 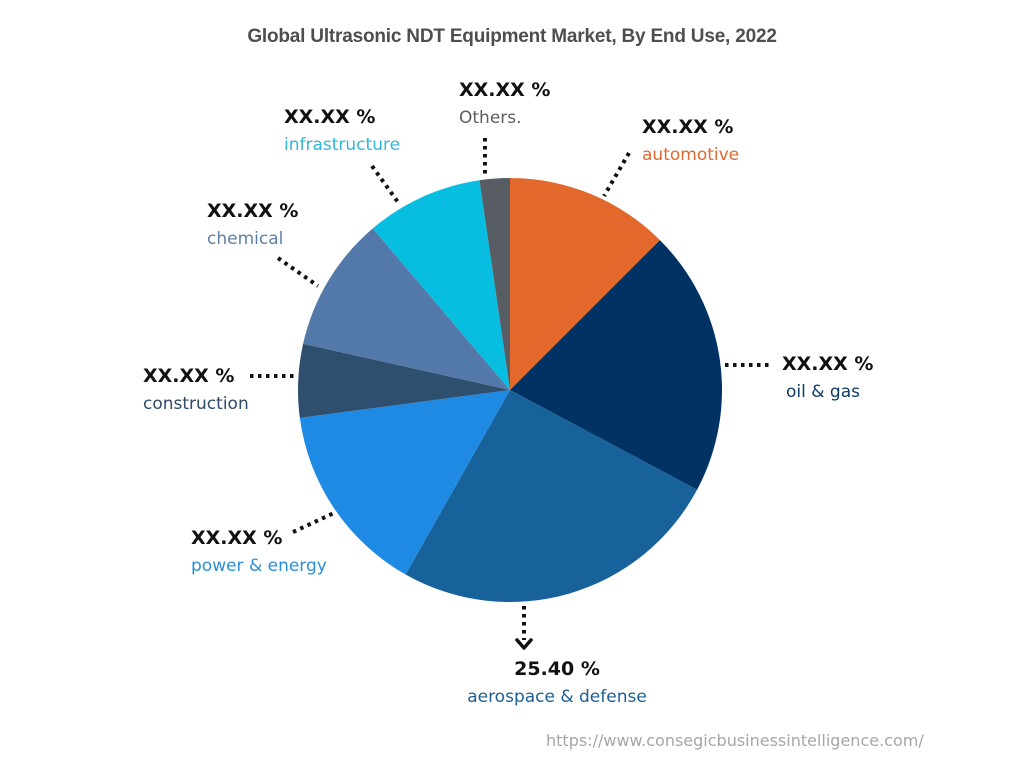 What do you see at coordinates (189, 376) in the screenshot?
I see `value-label-construction: XX.XX %` at bounding box center [189, 376].